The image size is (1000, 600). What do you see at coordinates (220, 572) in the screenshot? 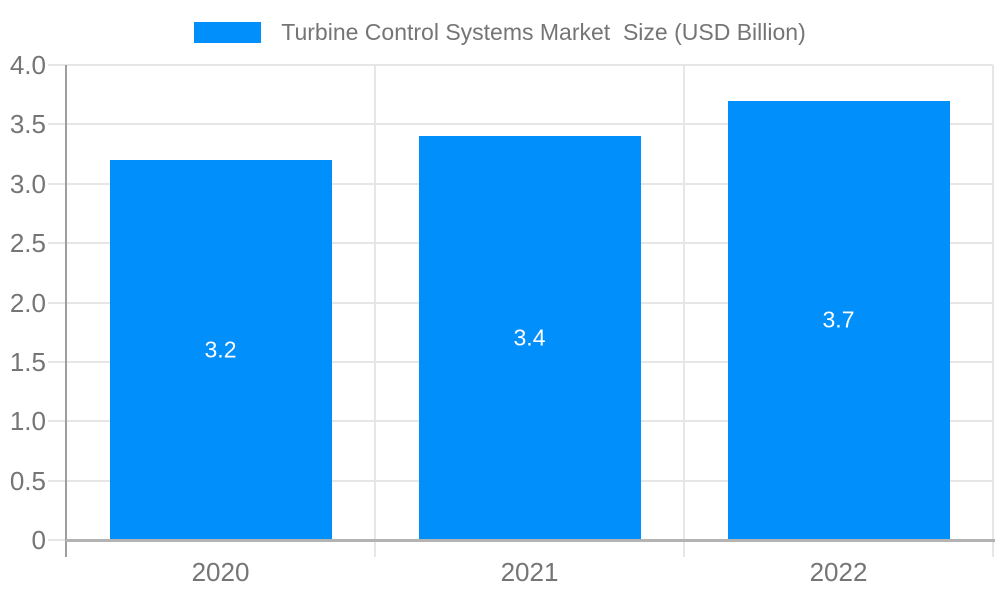
I see `x-axis-label: 2020` at bounding box center [220, 572].